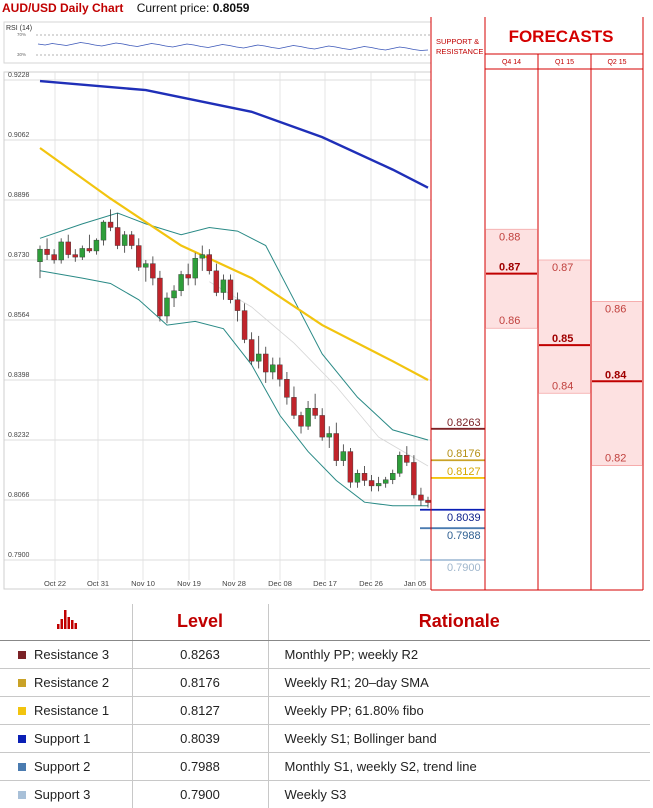 The image size is (653, 808). What do you see at coordinates (199, 710) in the screenshot?
I see `level-value: 0.8127` at bounding box center [199, 710].